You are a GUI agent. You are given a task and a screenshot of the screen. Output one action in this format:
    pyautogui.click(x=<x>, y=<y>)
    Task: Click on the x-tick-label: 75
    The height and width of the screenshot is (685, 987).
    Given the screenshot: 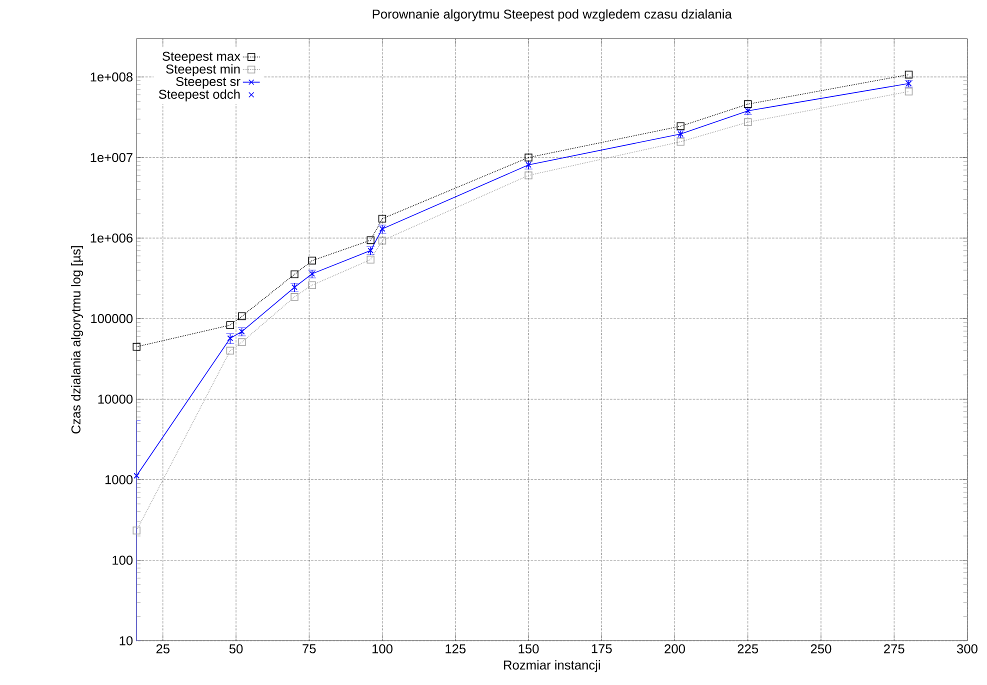 What is the action you would take?
    pyautogui.click(x=309, y=649)
    